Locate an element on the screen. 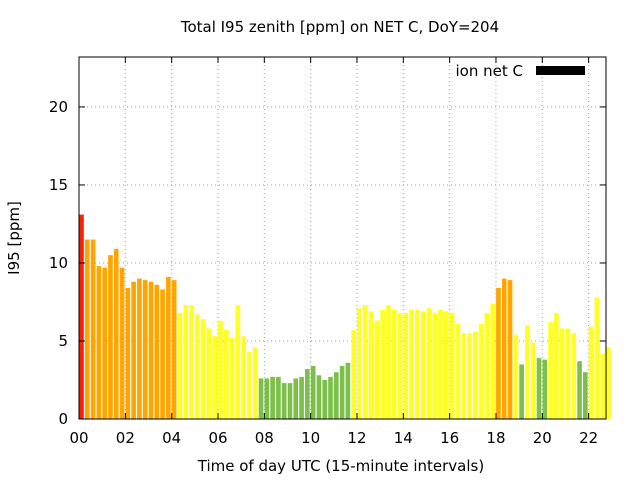 This screenshot has height=480, width=640. legend-swatch is located at coordinates (560, 70).